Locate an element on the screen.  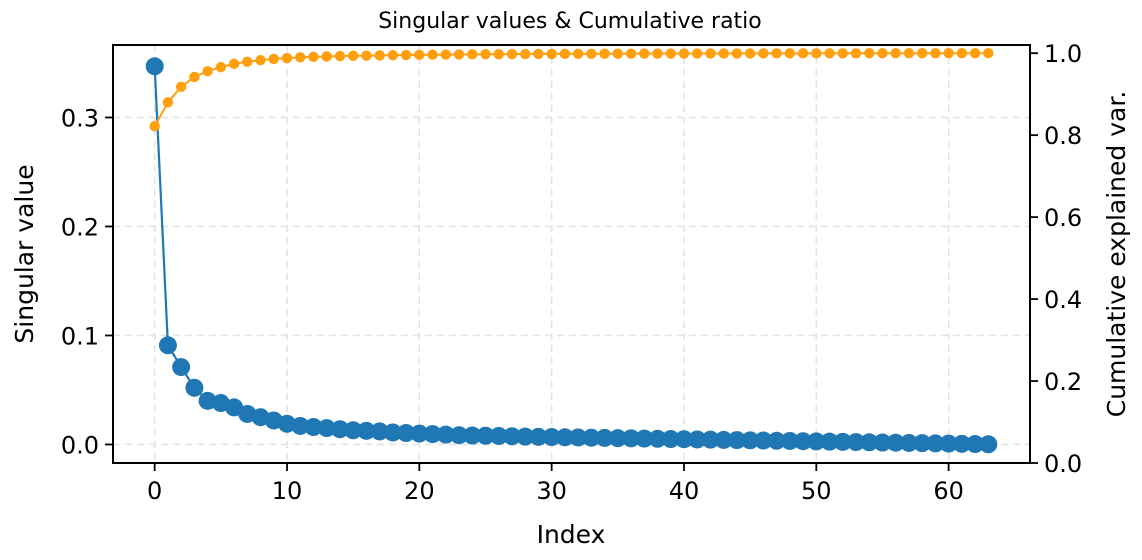
cumulative-line is located at coordinates (571, 89).